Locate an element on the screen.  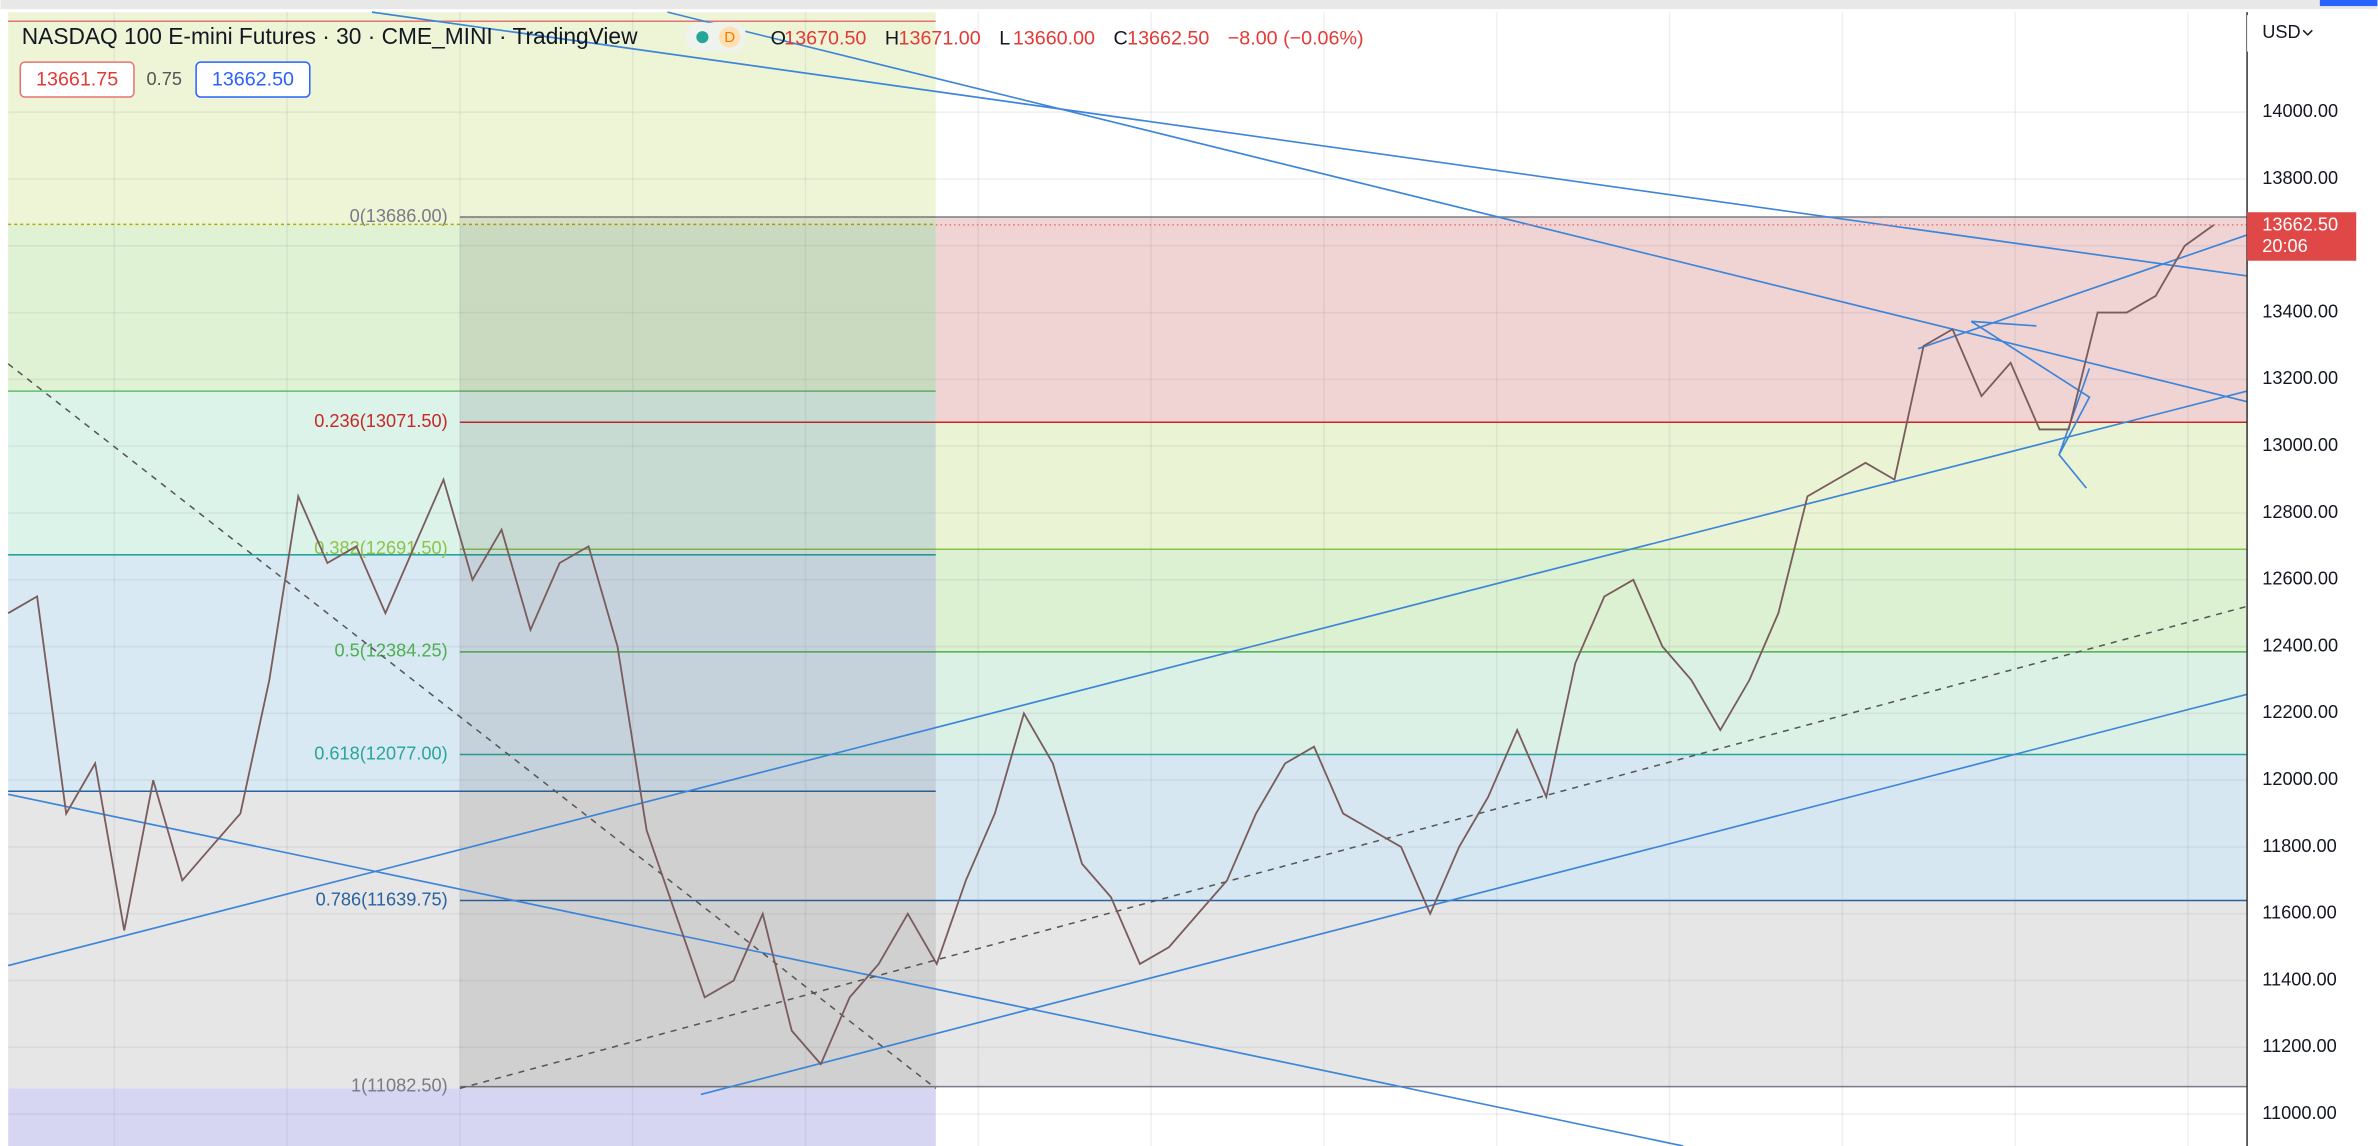
y-tick-label: 12200.00 is located at coordinates (2300, 712).